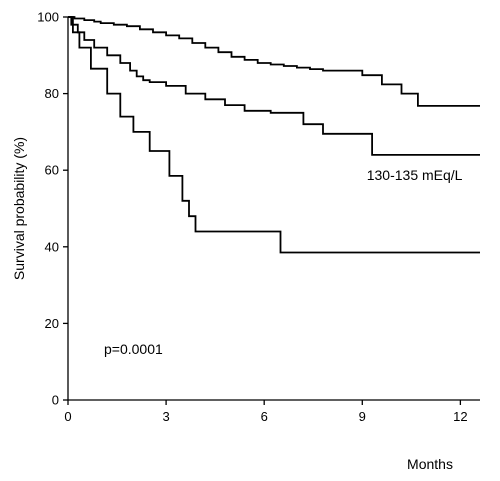 The width and height of the screenshot is (500, 481). Describe the element at coordinates (165, 416) in the screenshot. I see `x-tick-label: 3` at that location.